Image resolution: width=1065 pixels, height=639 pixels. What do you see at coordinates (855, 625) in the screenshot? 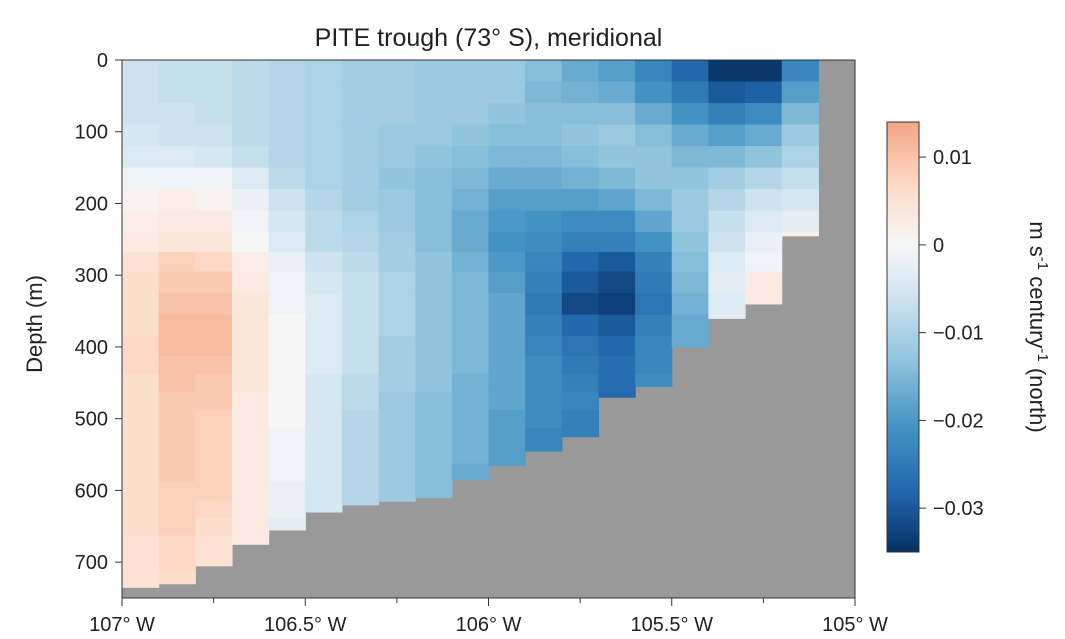
I see `x-tick-label: 105° W` at bounding box center [855, 625].